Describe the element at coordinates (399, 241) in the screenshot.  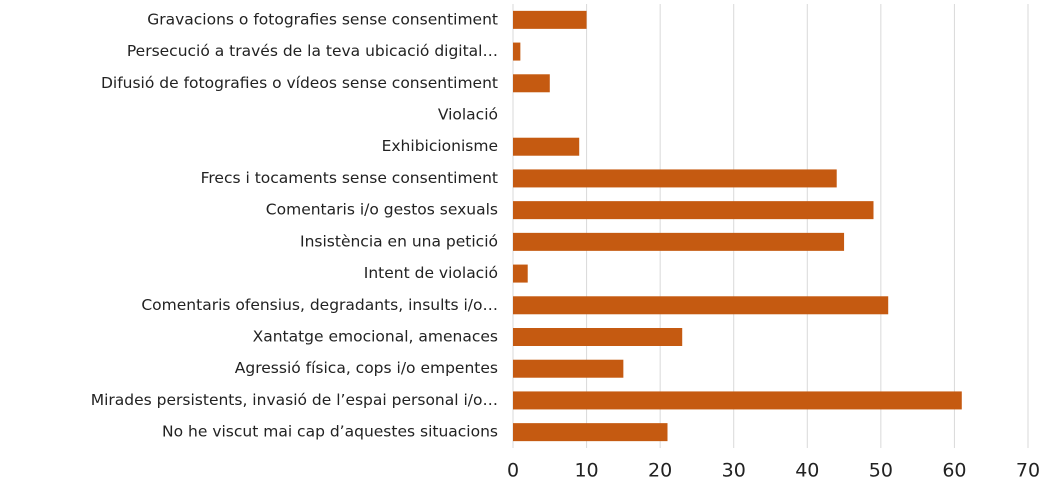
I see `y-tick-label: Insistència en una petició` at that location.